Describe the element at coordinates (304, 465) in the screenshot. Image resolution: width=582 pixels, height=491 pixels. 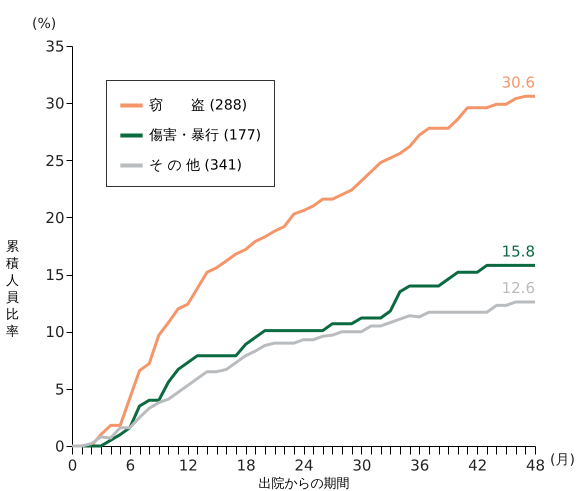
I see `x-tick-label: 24` at that location.